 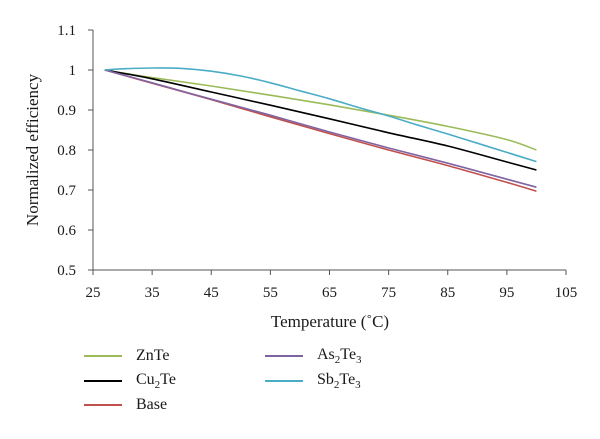 I want to click on series-line-znte, so click(x=320, y=110).